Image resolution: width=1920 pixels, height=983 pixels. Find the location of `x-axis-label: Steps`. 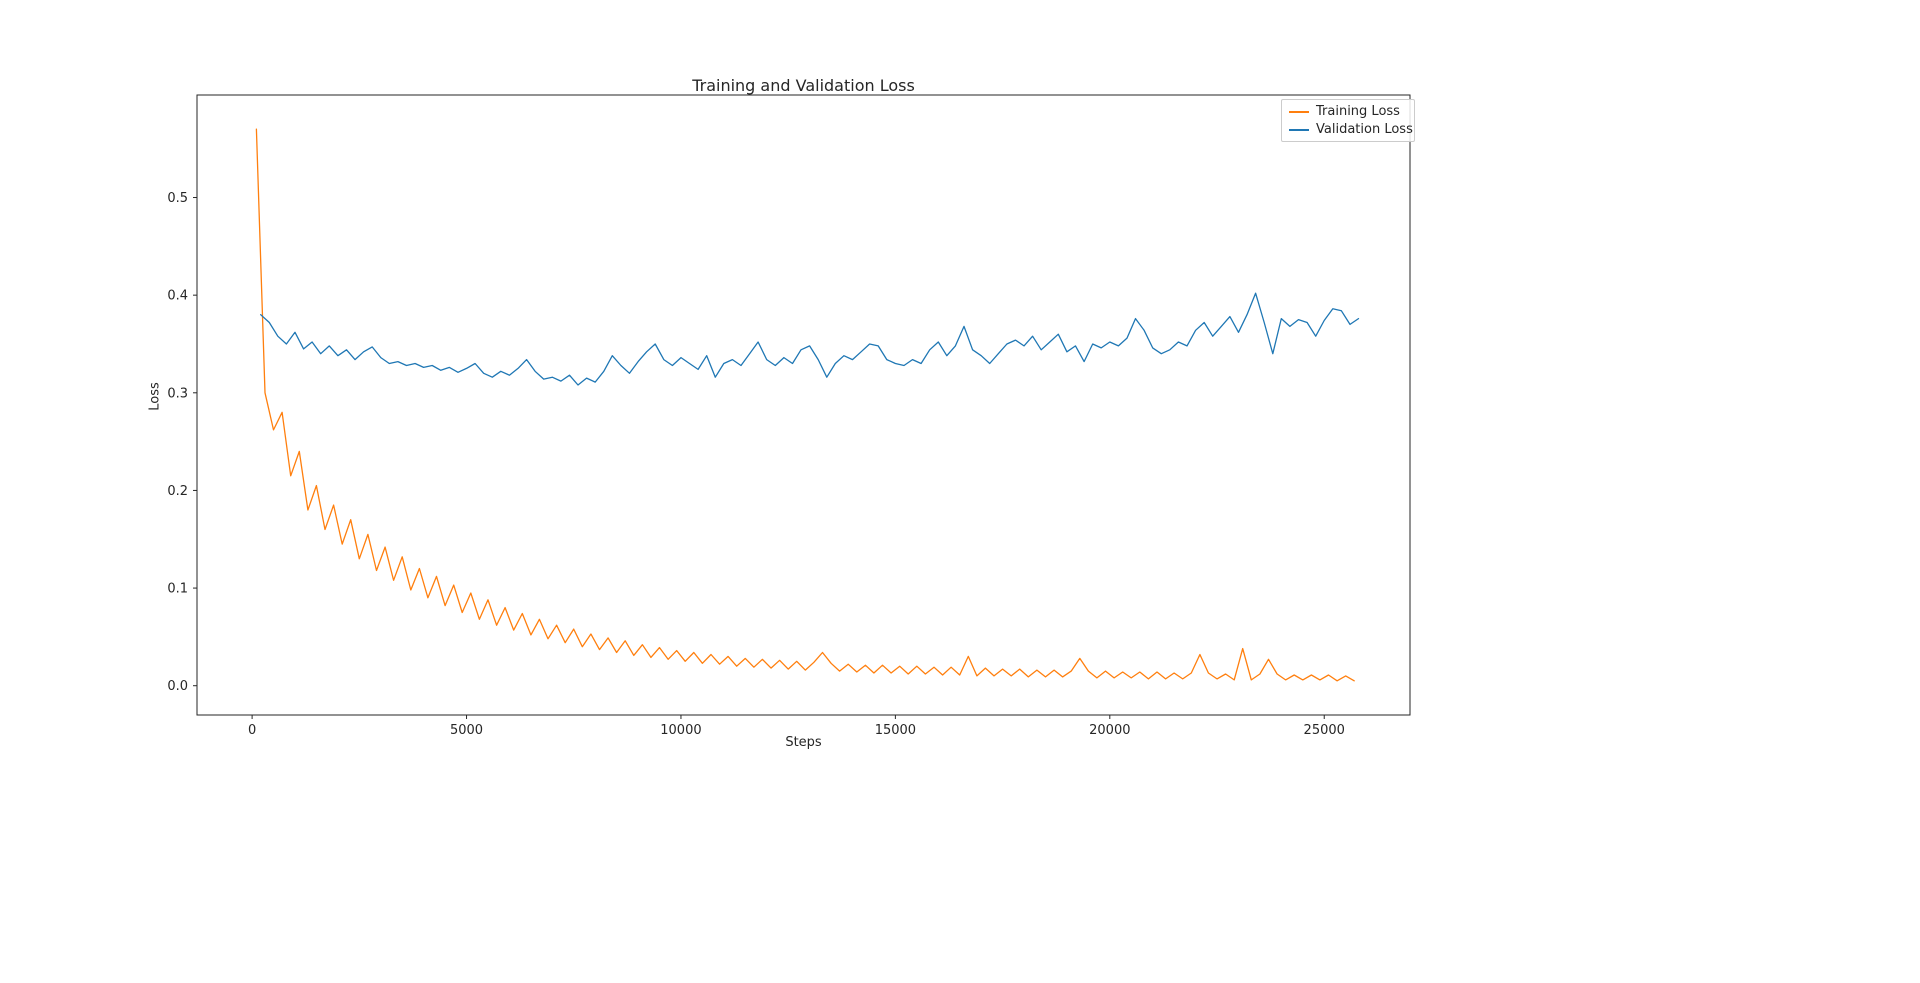

x-axis-label: Steps is located at coordinates (803, 742).